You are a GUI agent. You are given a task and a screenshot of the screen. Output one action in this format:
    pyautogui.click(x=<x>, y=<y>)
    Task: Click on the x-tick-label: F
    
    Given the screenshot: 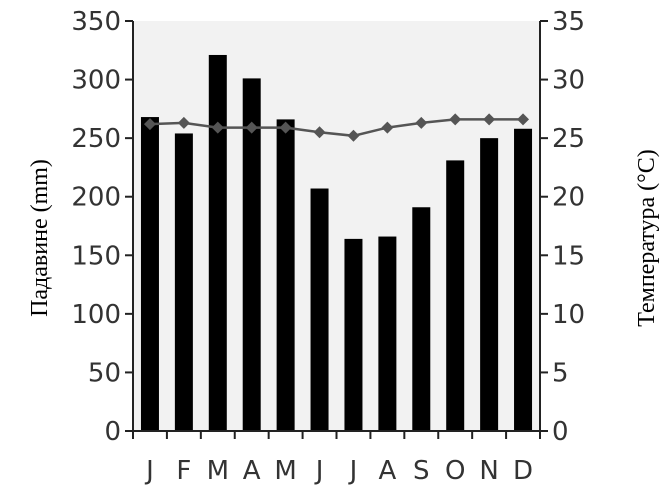 What is the action you would take?
    pyautogui.click(x=183, y=471)
    